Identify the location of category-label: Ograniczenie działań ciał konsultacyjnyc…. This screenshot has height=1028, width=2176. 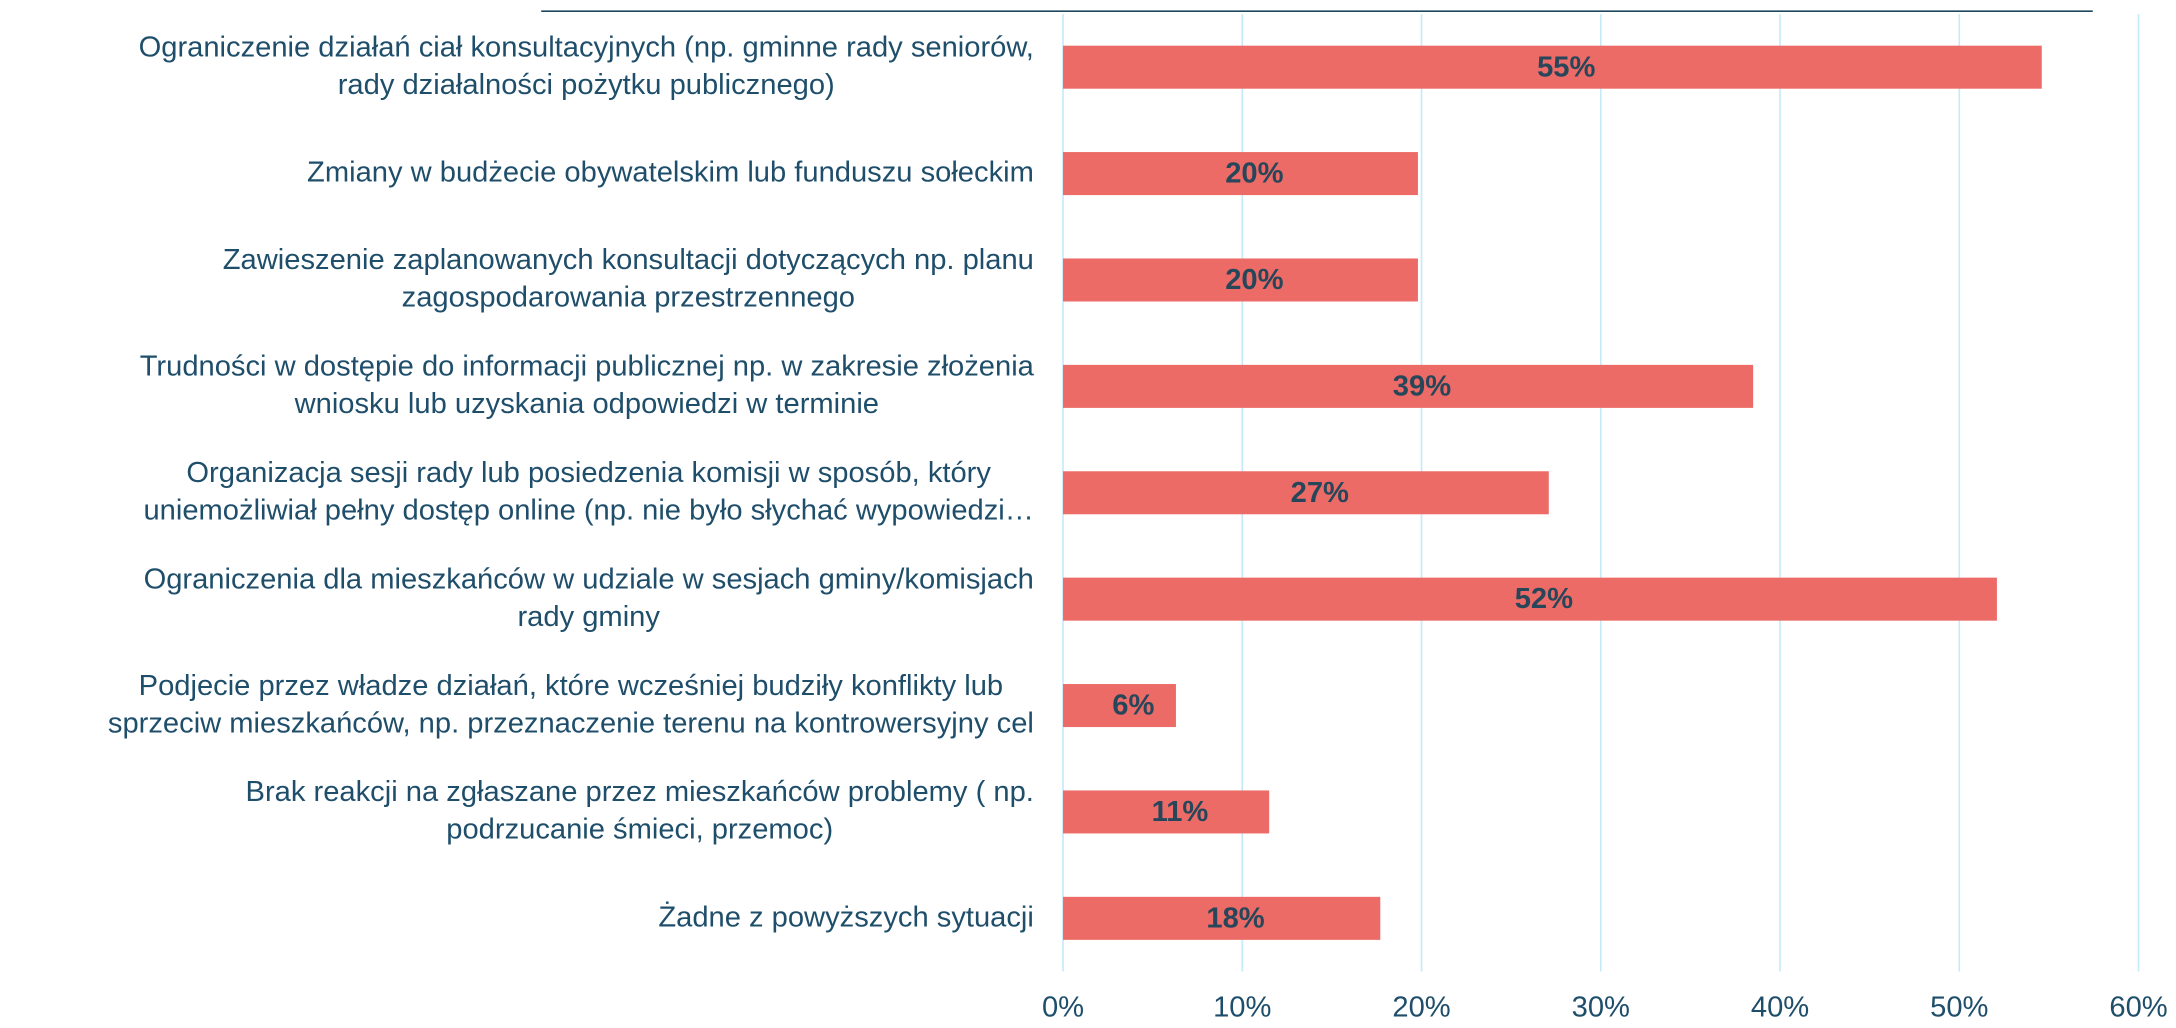
(586, 65).